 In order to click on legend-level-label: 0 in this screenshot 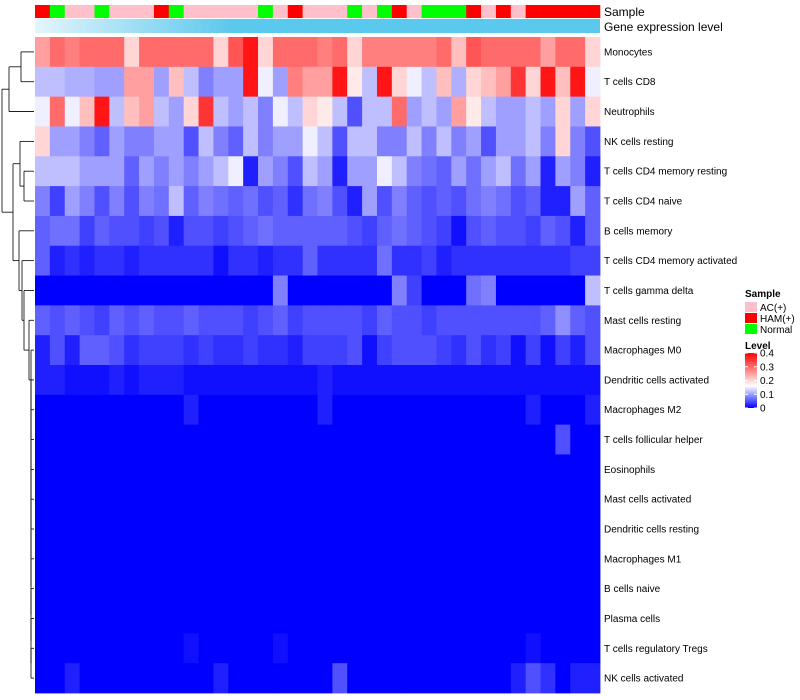, I will do `click(763, 409)`.